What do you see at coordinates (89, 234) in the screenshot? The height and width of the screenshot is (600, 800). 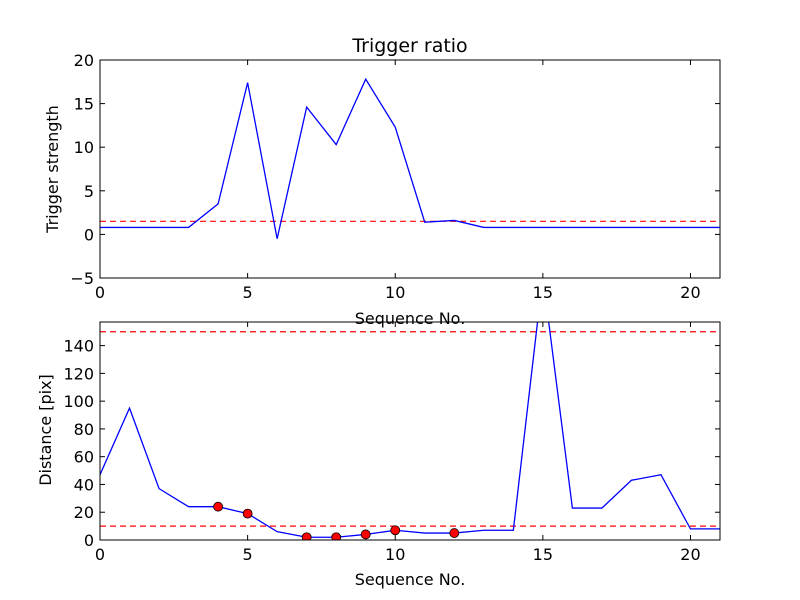 I see `top-y-tick-label: 0` at bounding box center [89, 234].